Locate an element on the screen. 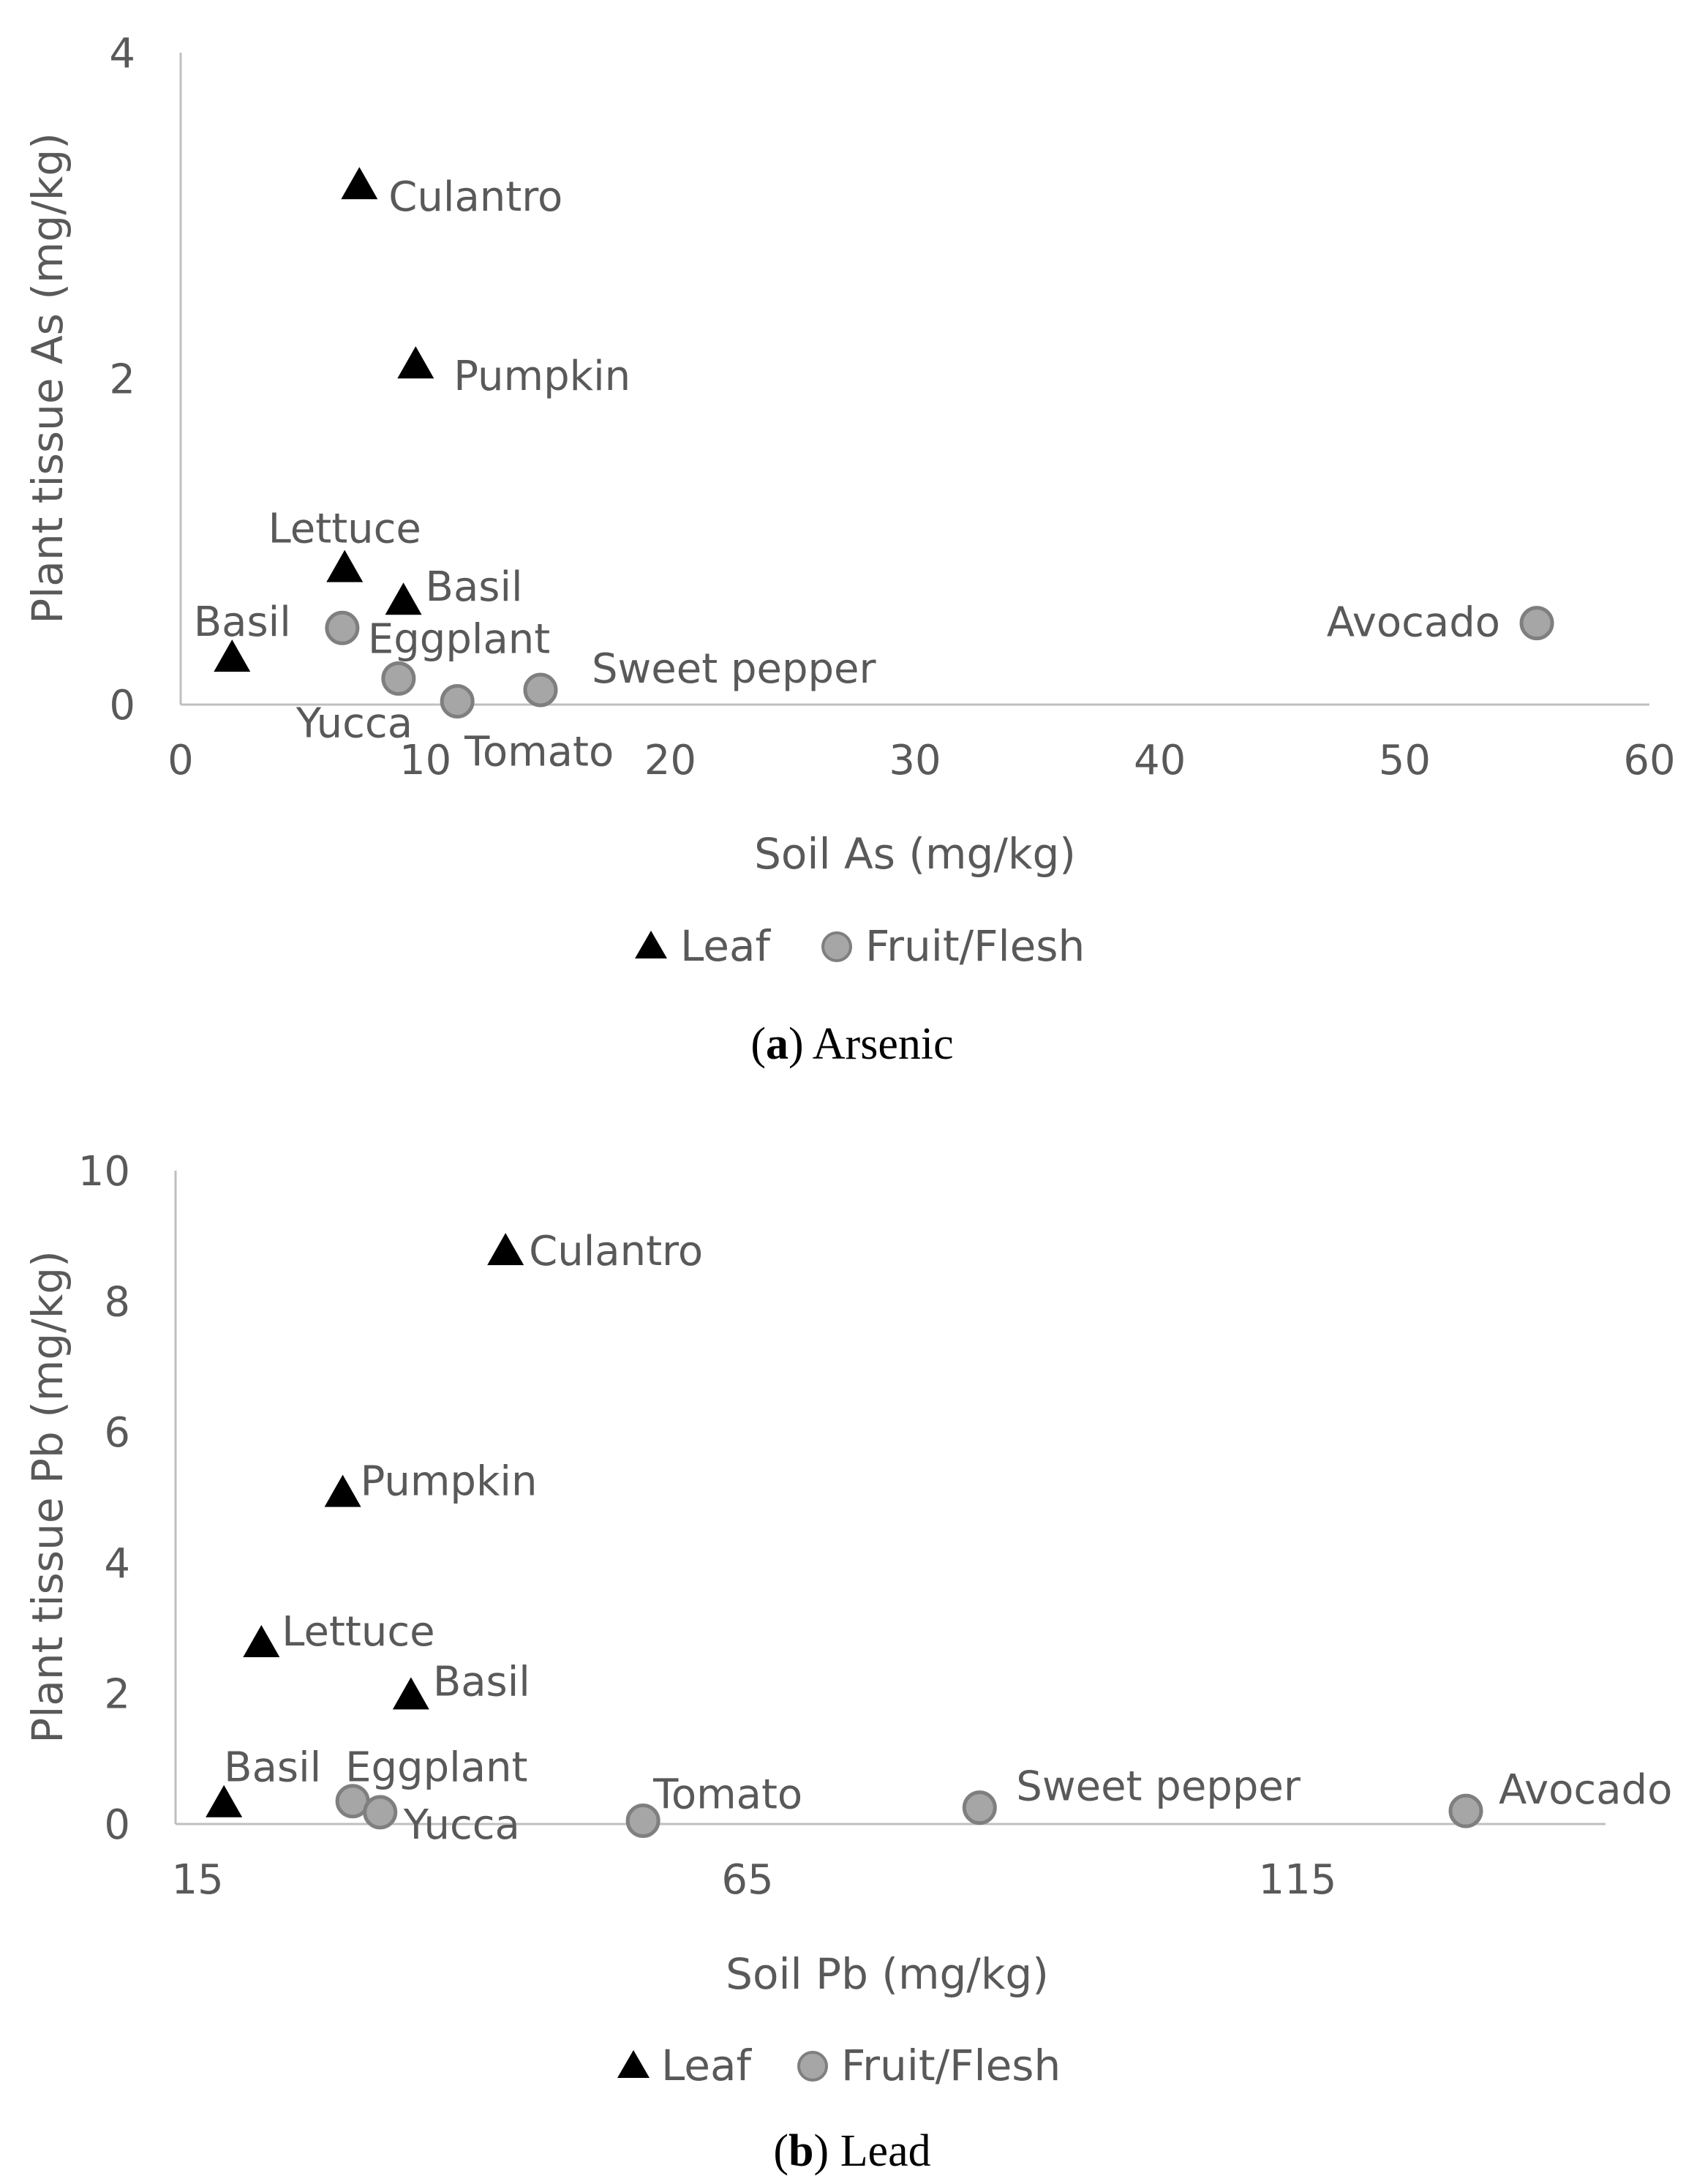 The height and width of the screenshot is (2184, 1705). x-tick-label: 65 is located at coordinates (747, 1880).